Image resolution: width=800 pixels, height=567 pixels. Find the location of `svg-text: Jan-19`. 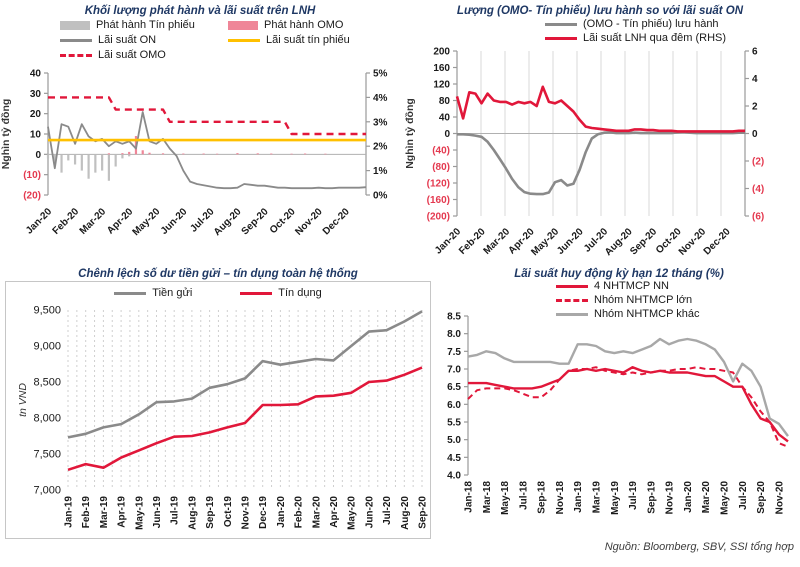

svg-text: Jan-19 is located at coordinates (69, 512).